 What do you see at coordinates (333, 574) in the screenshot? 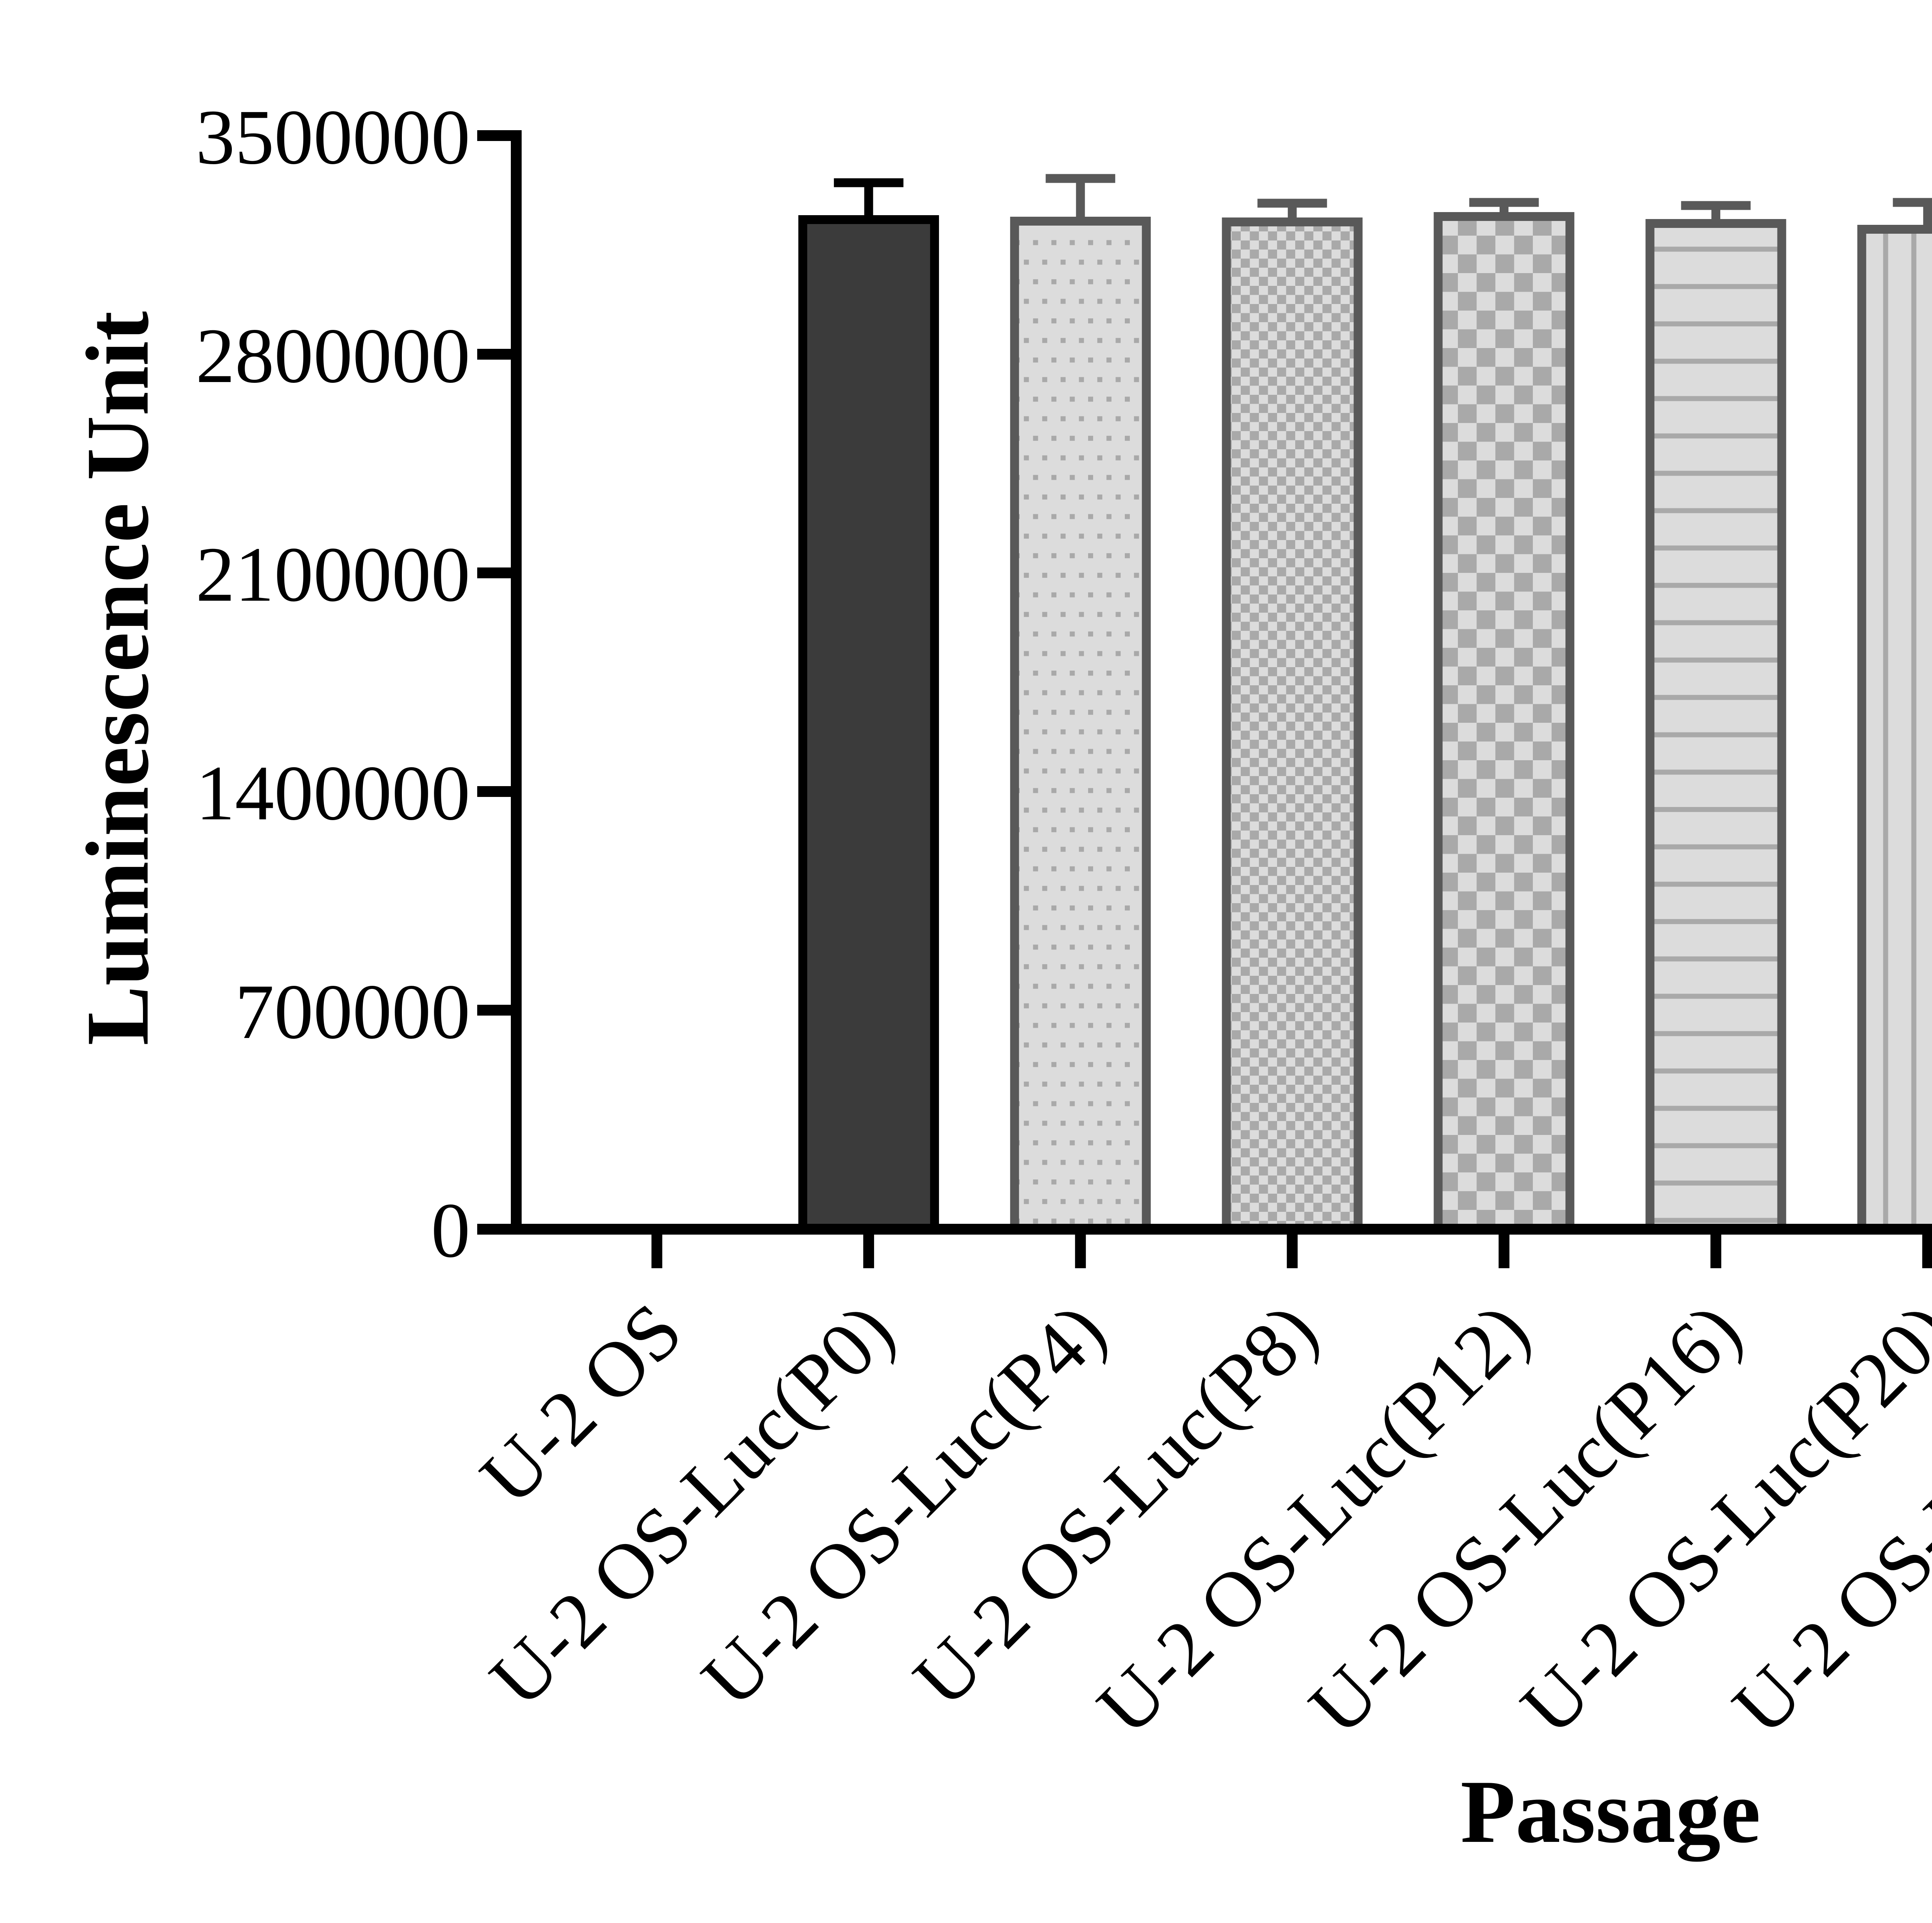
I see `svg-text: 2100000` at bounding box center [333, 574].